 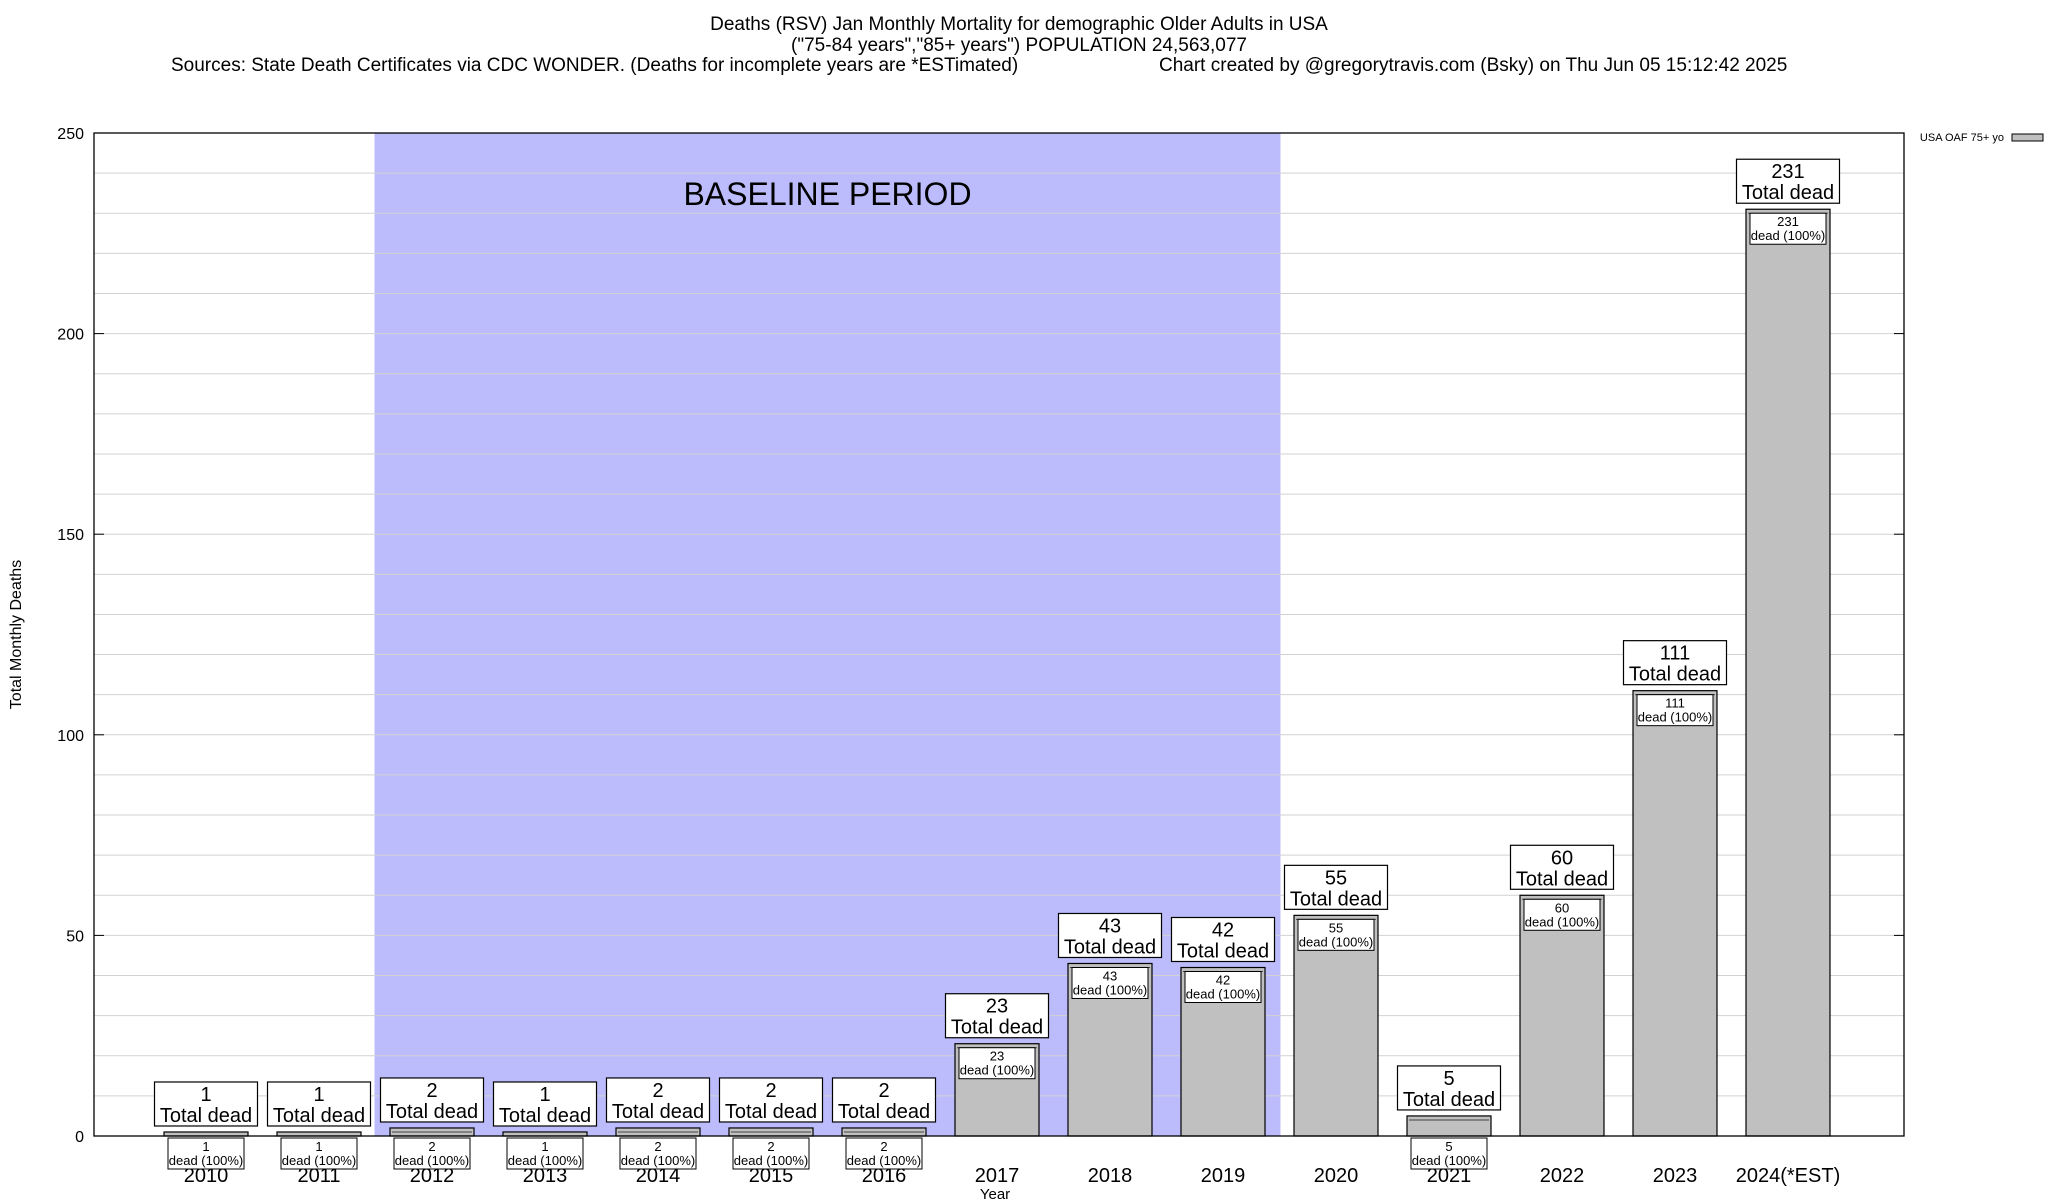 What do you see at coordinates (1110, 975) in the screenshot?
I see `inner-label-value: 43` at bounding box center [1110, 975].